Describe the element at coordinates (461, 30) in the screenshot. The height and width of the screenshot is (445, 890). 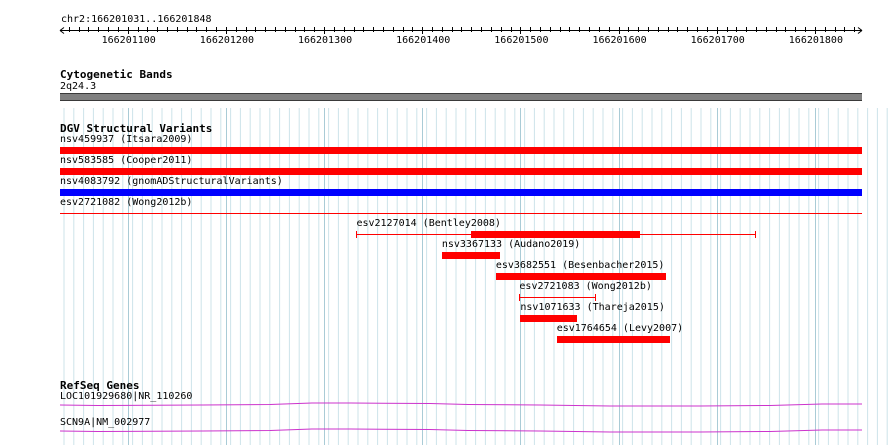
I see `ruler` at that location.